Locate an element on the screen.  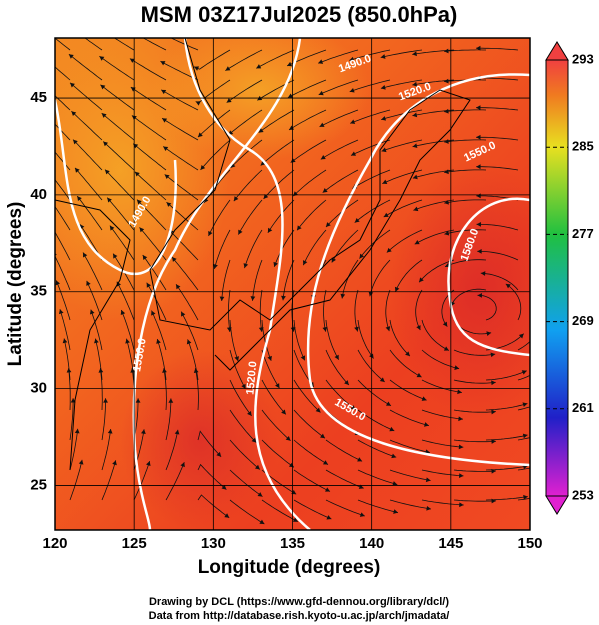
y-tick-label: 40 is located at coordinates (38, 194).